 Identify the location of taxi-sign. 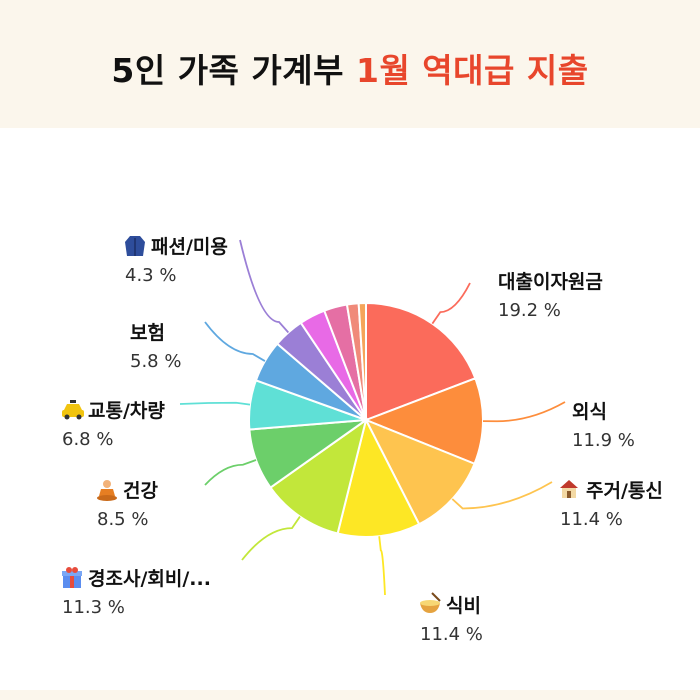
(73, 401).